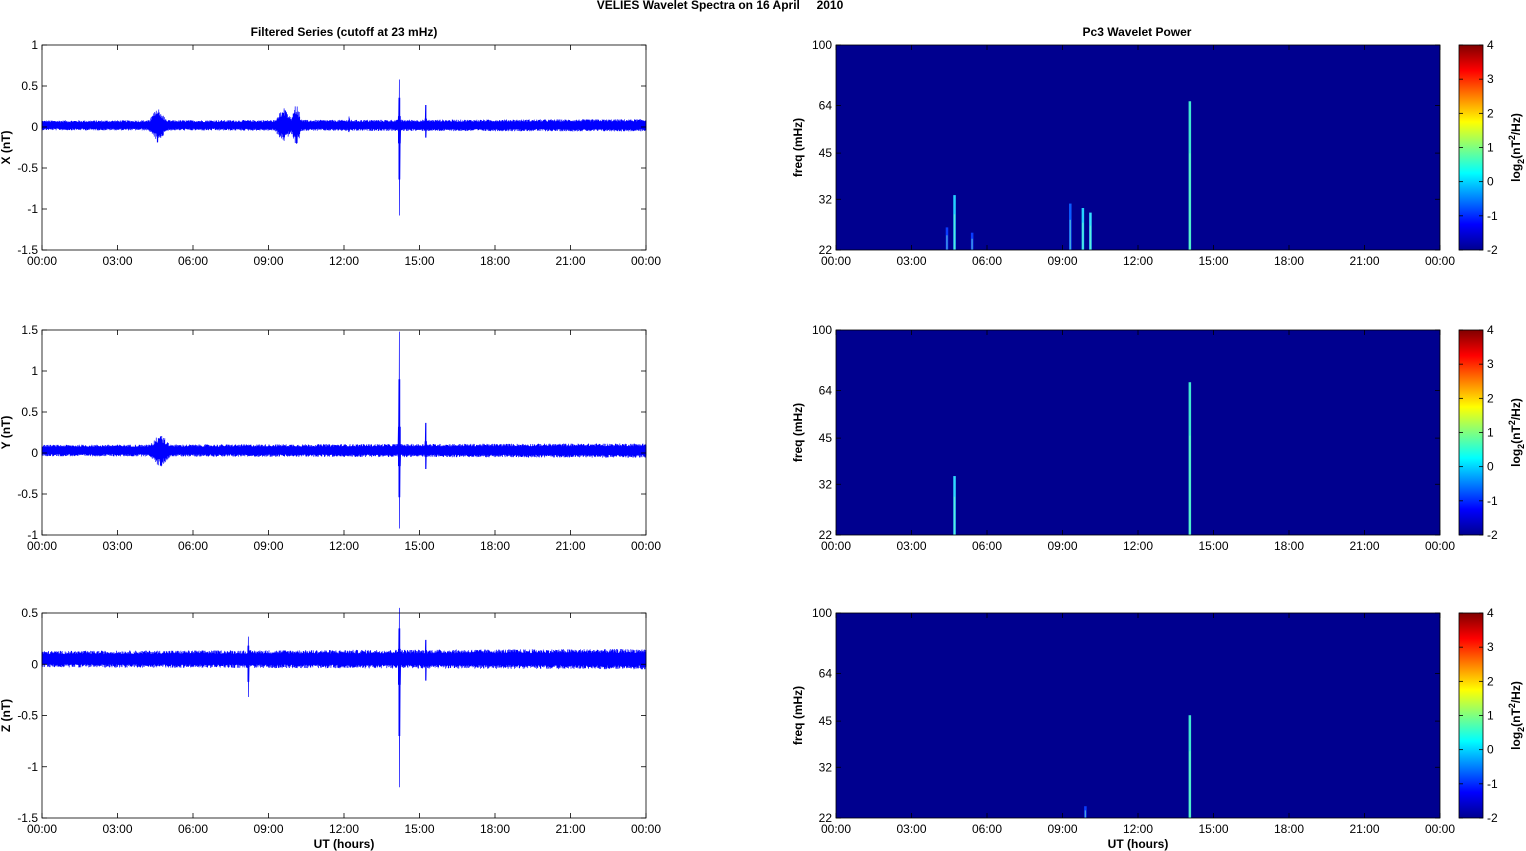 Image resolution: width=1526 pixels, height=851 pixels. I want to click on left-column-title: Filtered Series (cutoff at 23 mHz), so click(344, 32).